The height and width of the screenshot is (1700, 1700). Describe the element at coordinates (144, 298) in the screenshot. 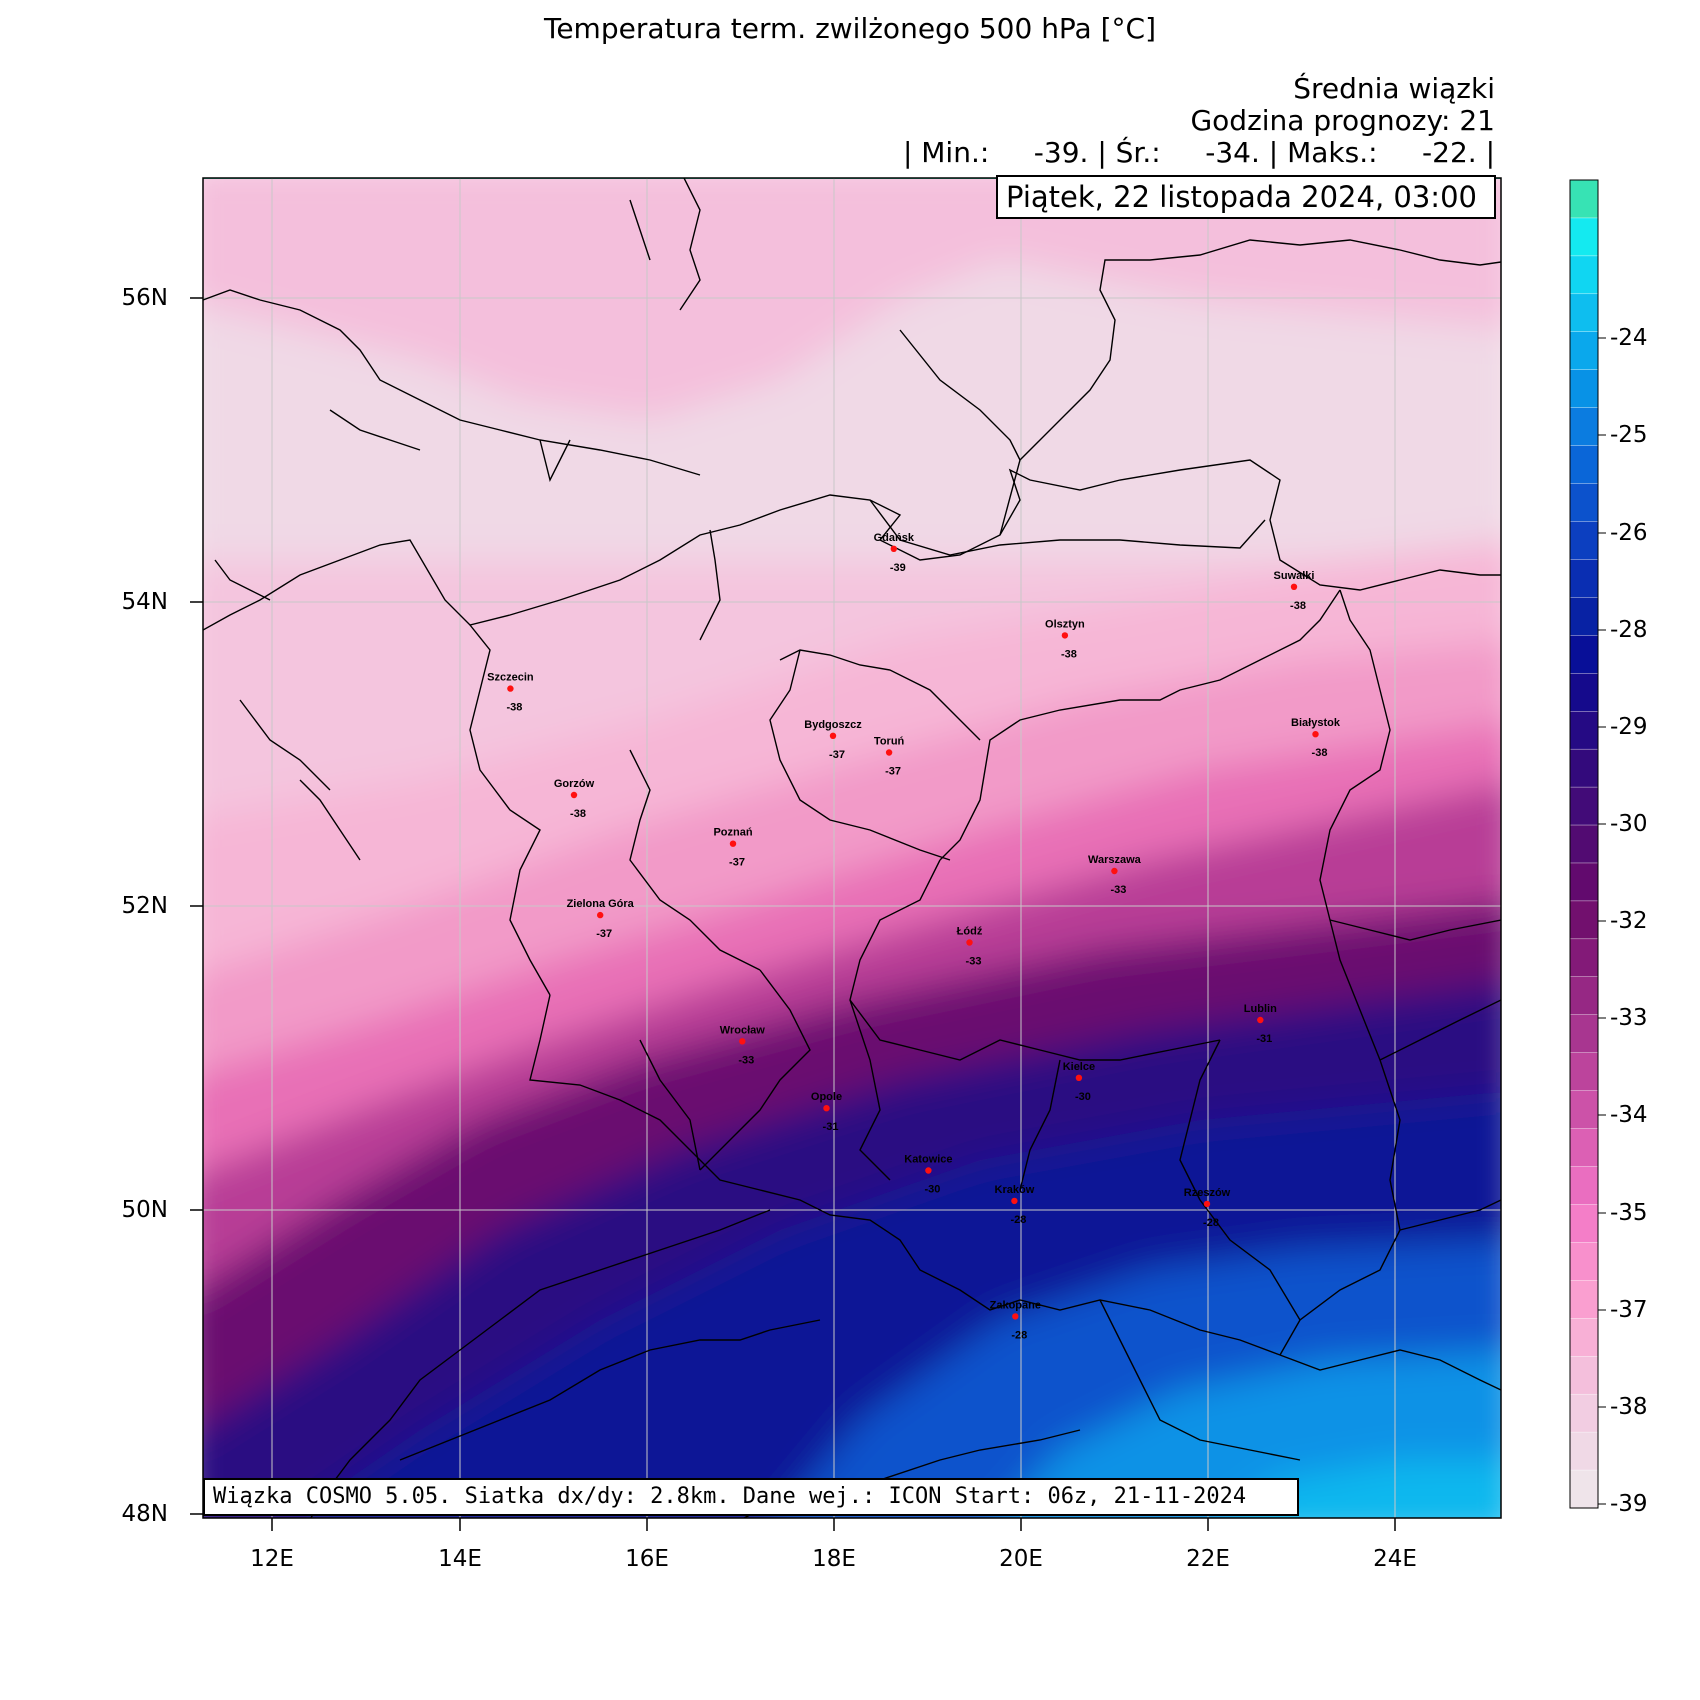

I see `lat-label: 56N` at that location.